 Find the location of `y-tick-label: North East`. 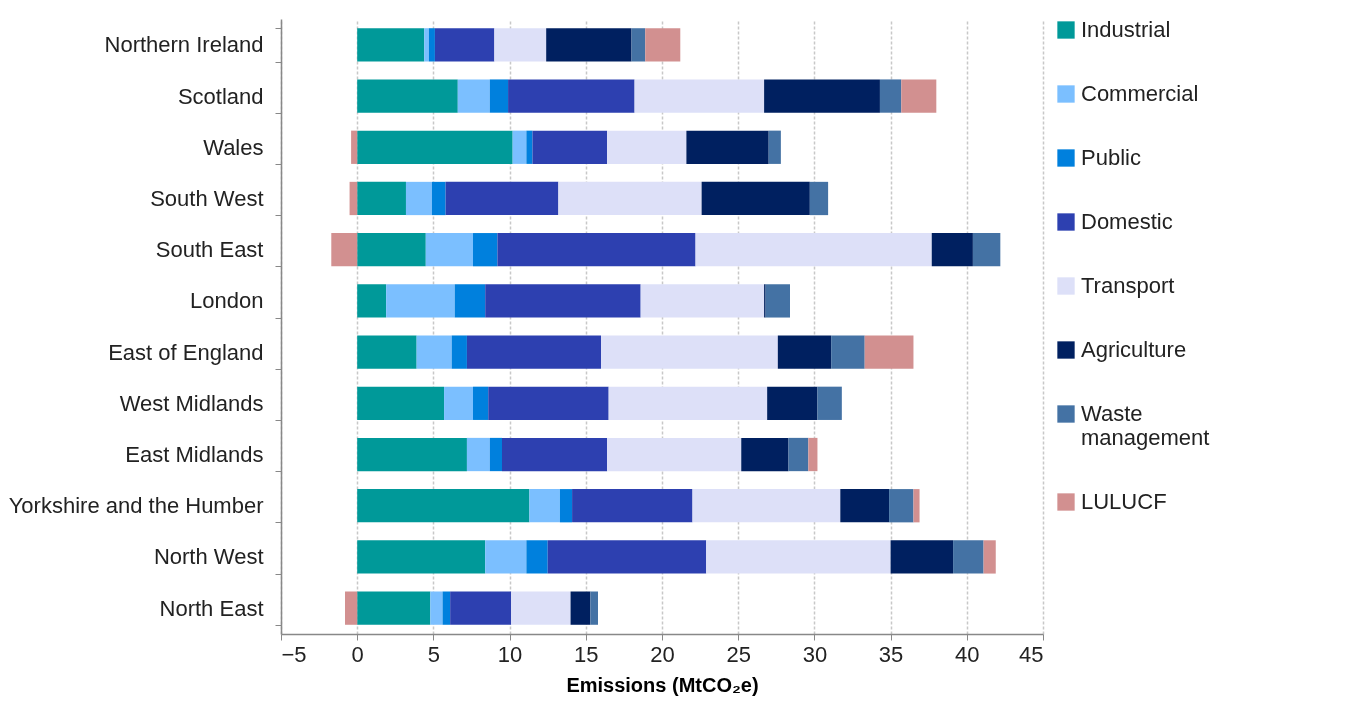

y-tick-label: North East is located at coordinates (211, 608).